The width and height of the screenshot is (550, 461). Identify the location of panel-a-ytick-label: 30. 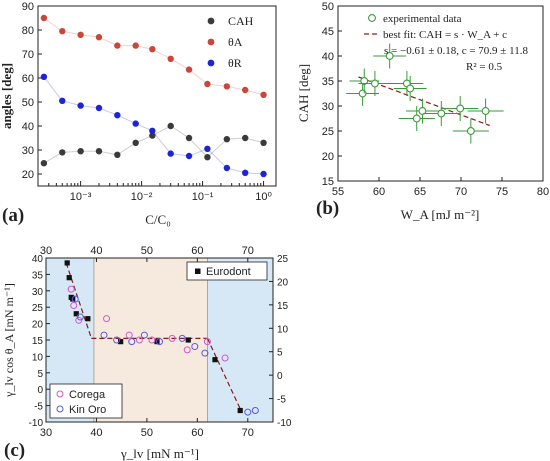
(28, 151).